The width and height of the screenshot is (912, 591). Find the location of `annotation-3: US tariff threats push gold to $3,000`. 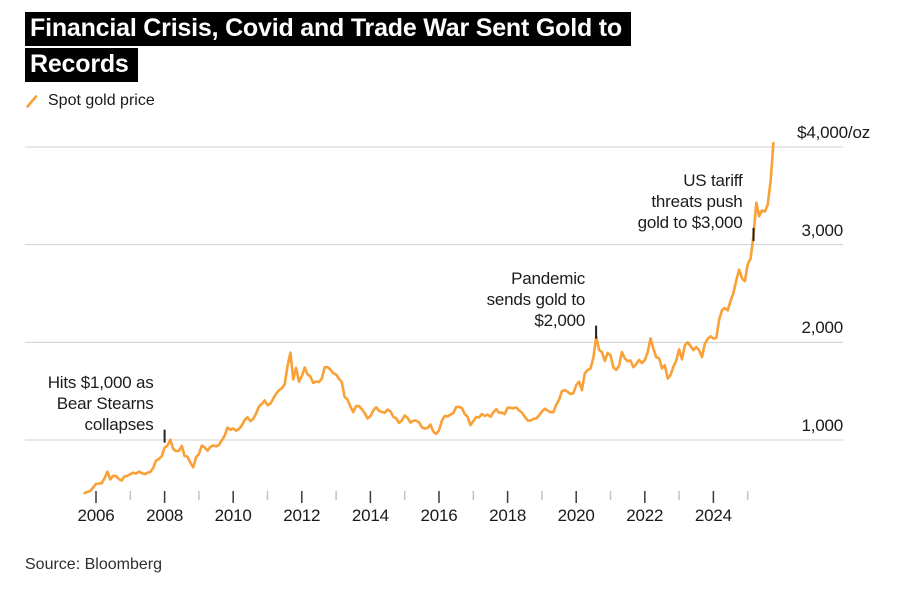

annotation-3: US tariff threats push gold to $3,000 is located at coordinates (690, 201).